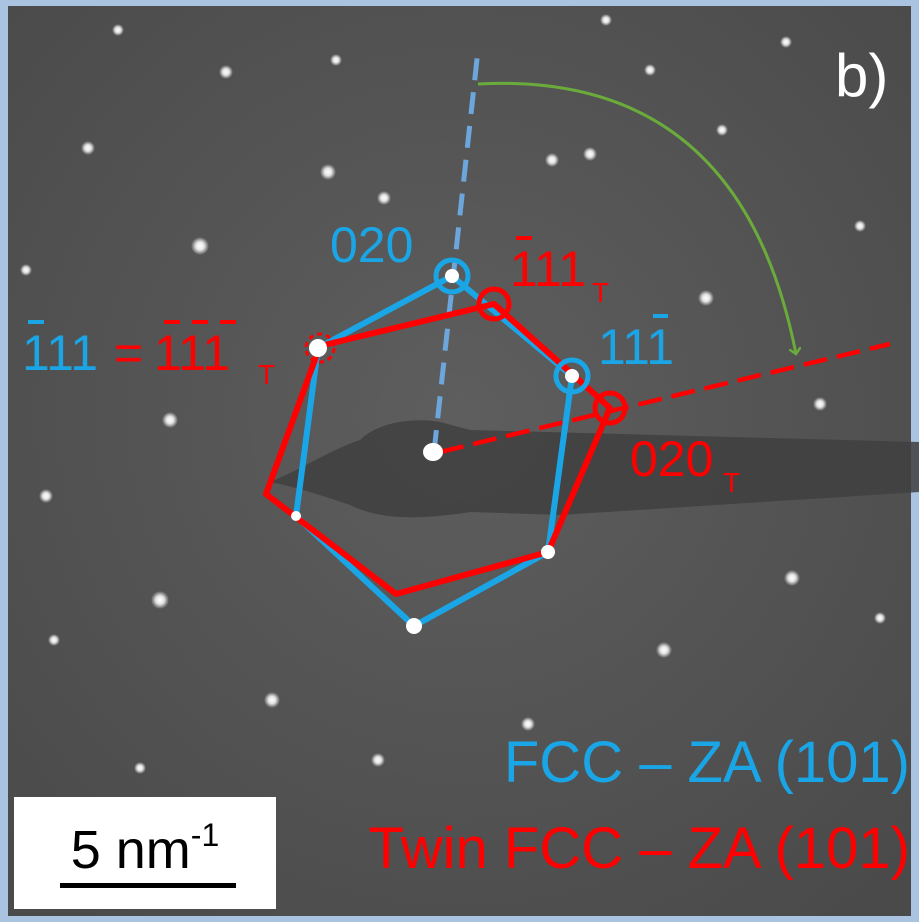 The height and width of the screenshot is (922, 919). I want to click on spot-shared-1bar11, so click(318, 348).